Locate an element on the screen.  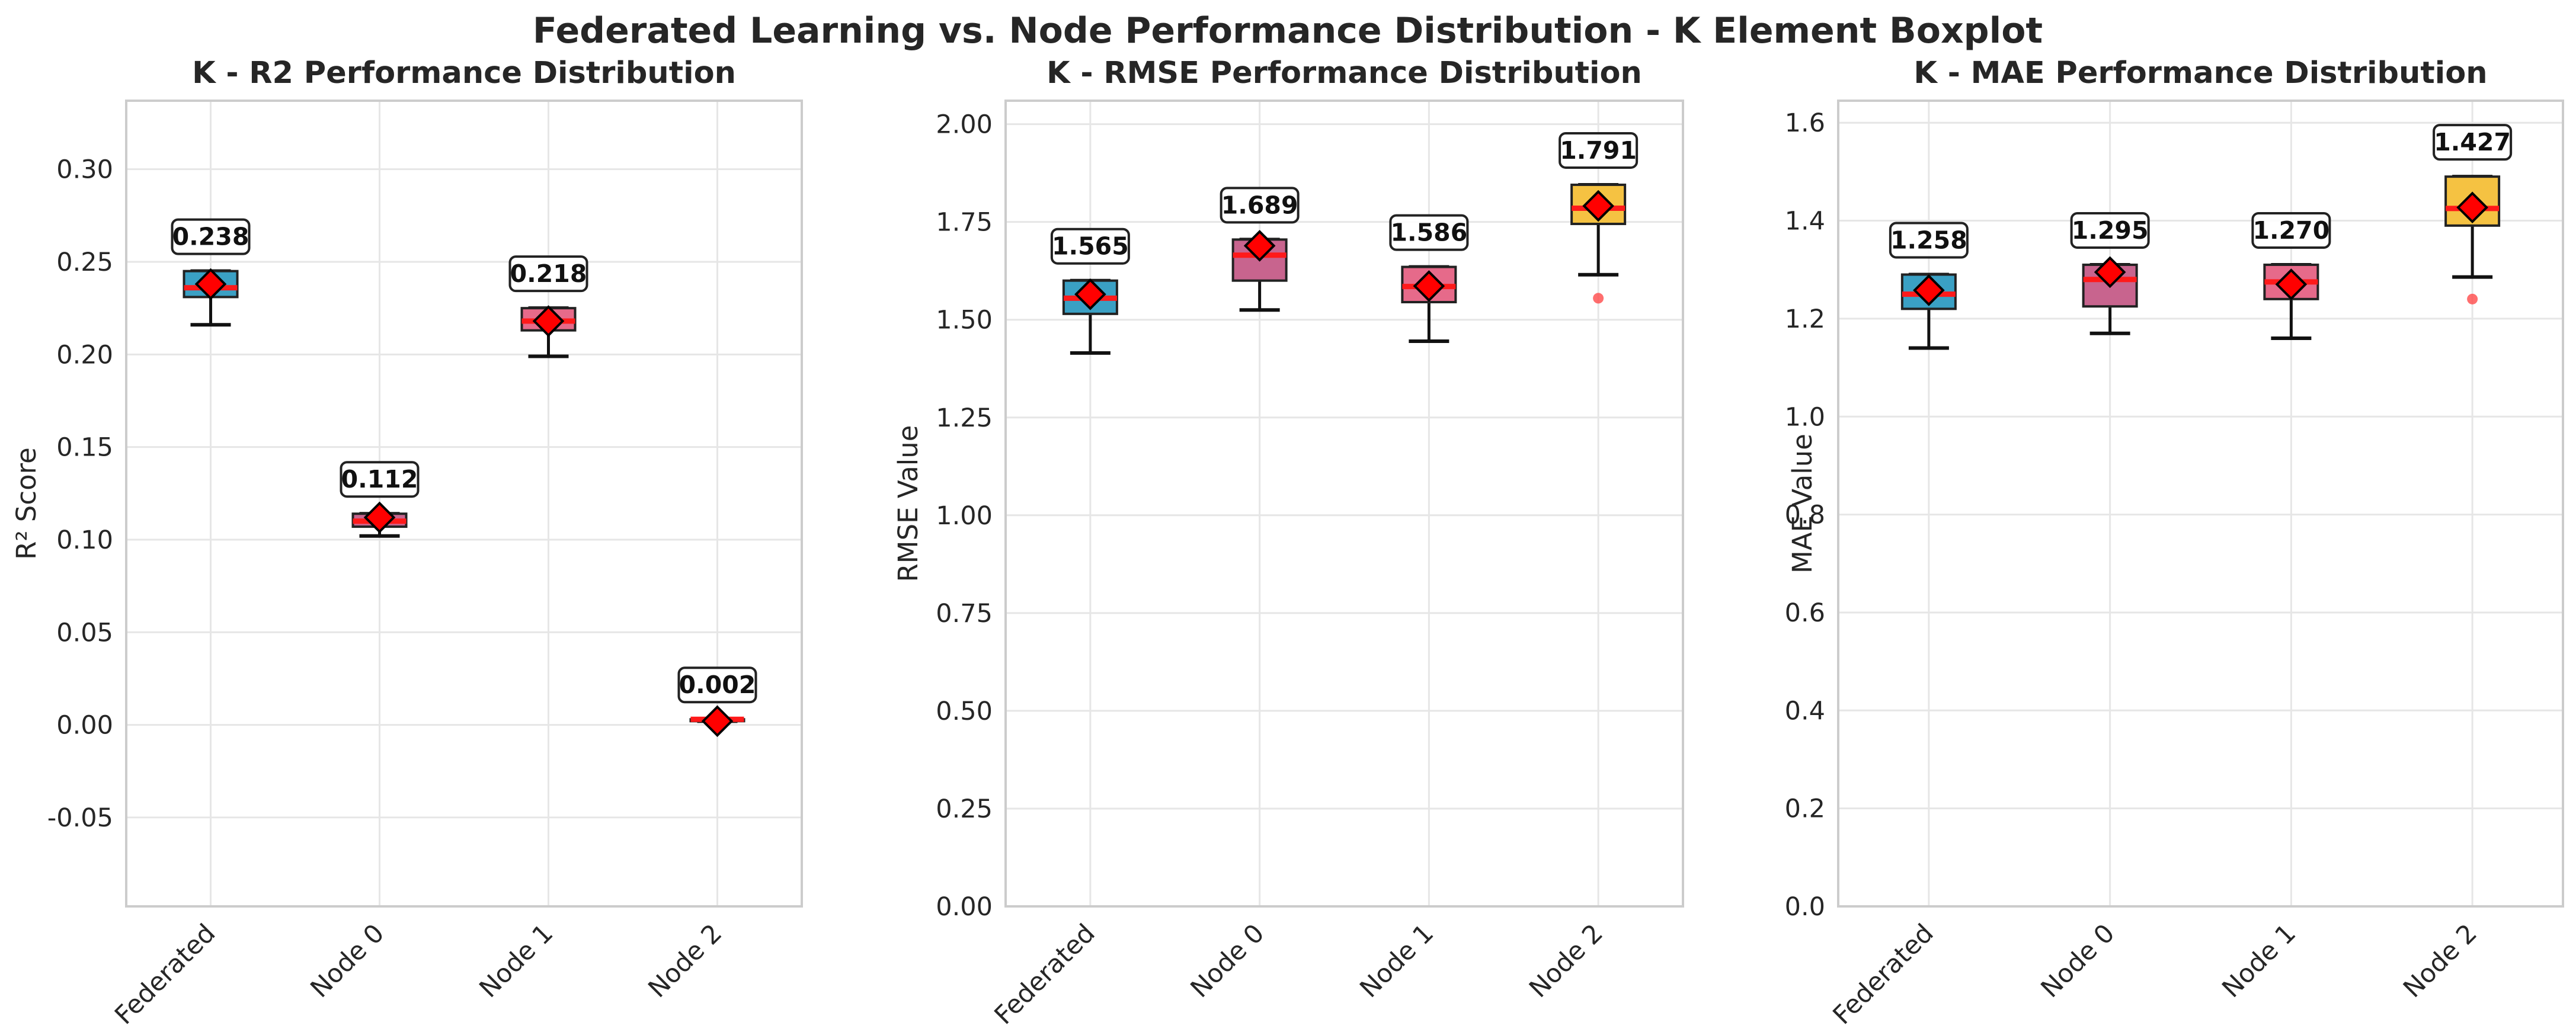
data-label: 1.258 is located at coordinates (1928, 240).